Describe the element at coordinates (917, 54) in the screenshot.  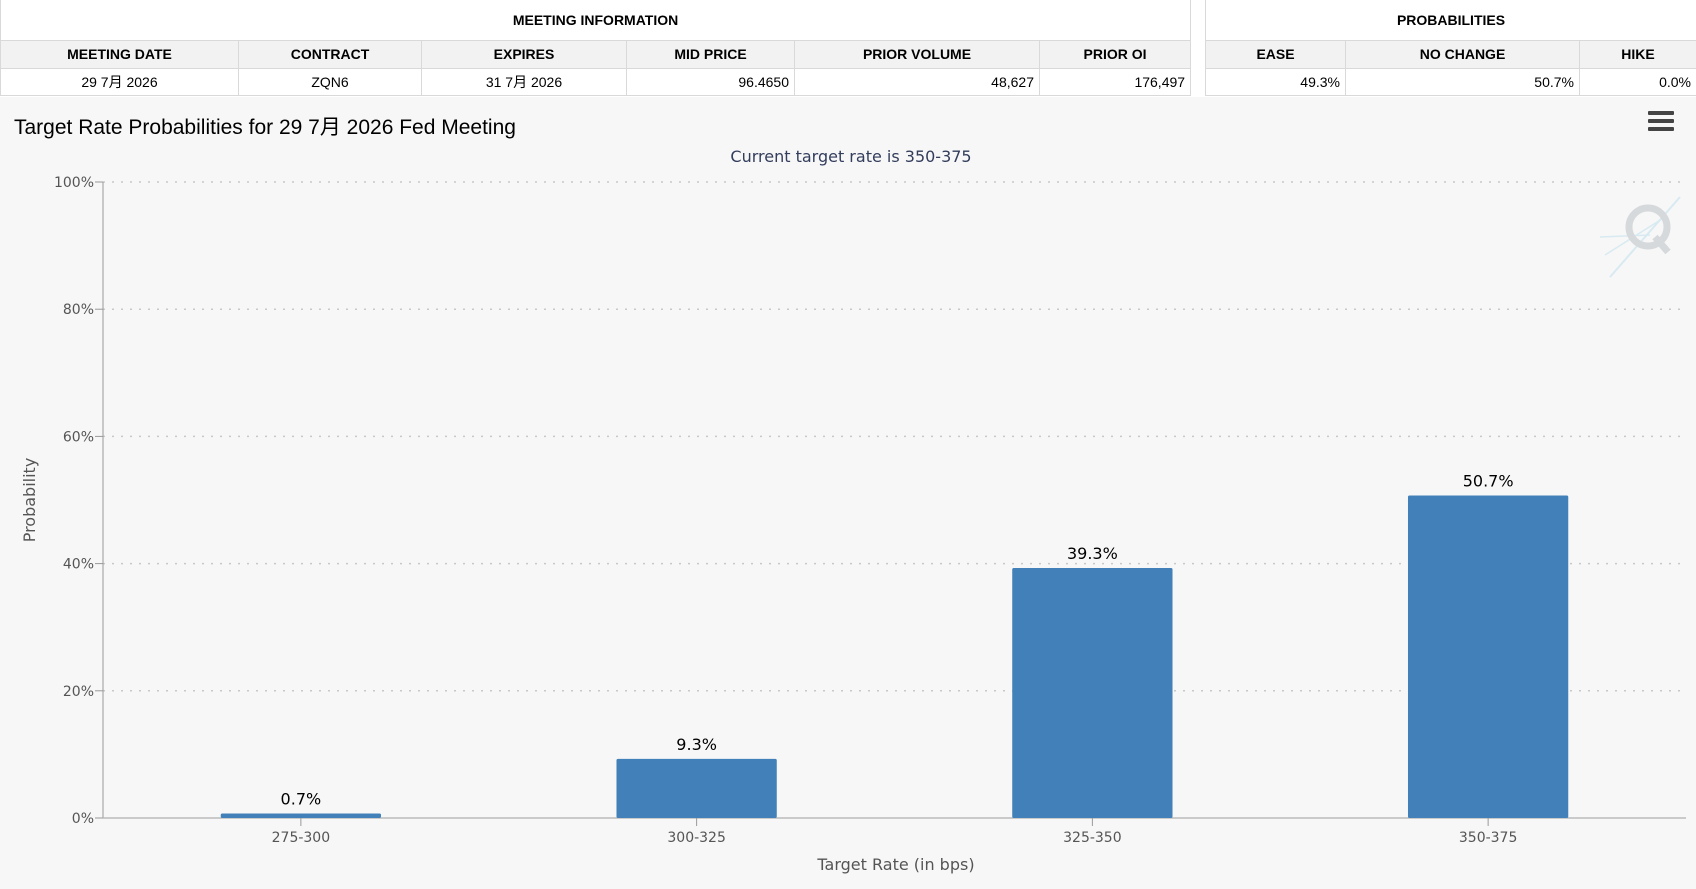
I see `col-prior-volume: PRIOR VOLUME` at that location.